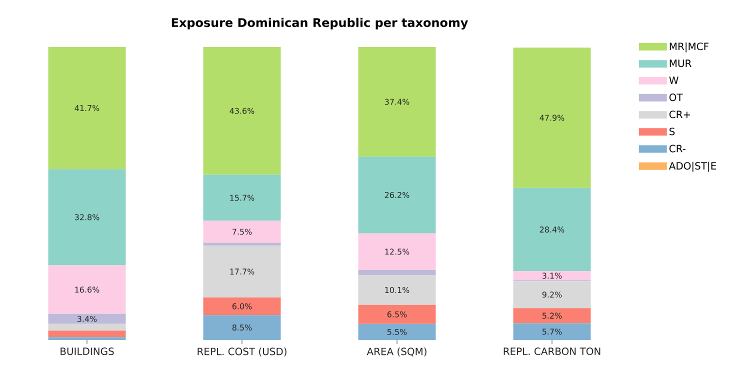 Image resolution: width=756 pixels, height=374 pixels. I want to click on chart-title: Exposure Dominican Republic per taxonomy, so click(320, 24).